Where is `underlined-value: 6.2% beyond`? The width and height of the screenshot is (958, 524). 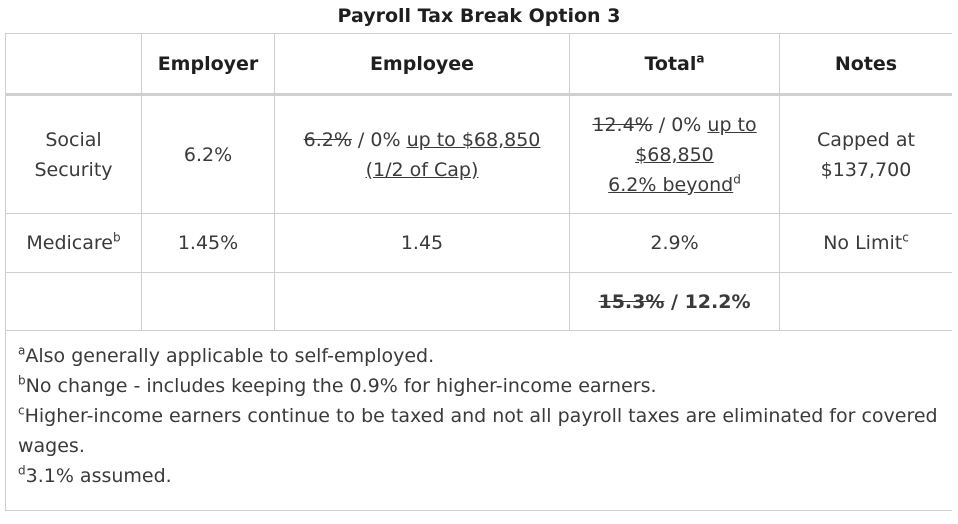 underlined-value: 6.2% beyond is located at coordinates (671, 184).